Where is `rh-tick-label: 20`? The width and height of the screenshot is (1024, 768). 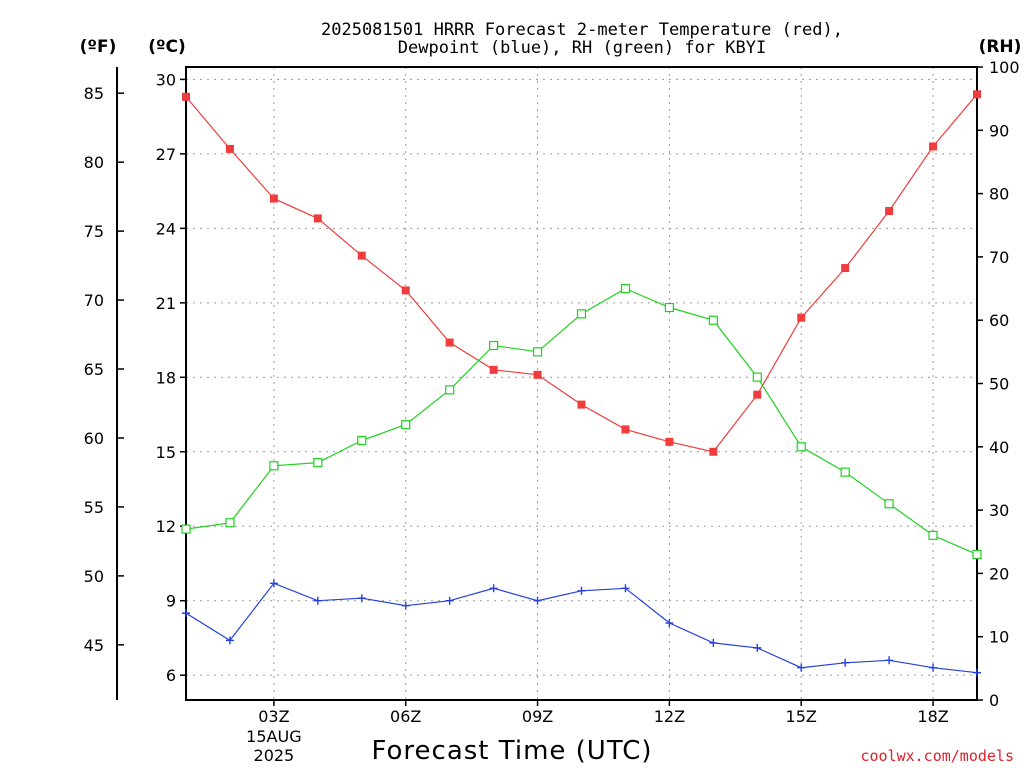
rh-tick-label: 20 is located at coordinates (999, 573).